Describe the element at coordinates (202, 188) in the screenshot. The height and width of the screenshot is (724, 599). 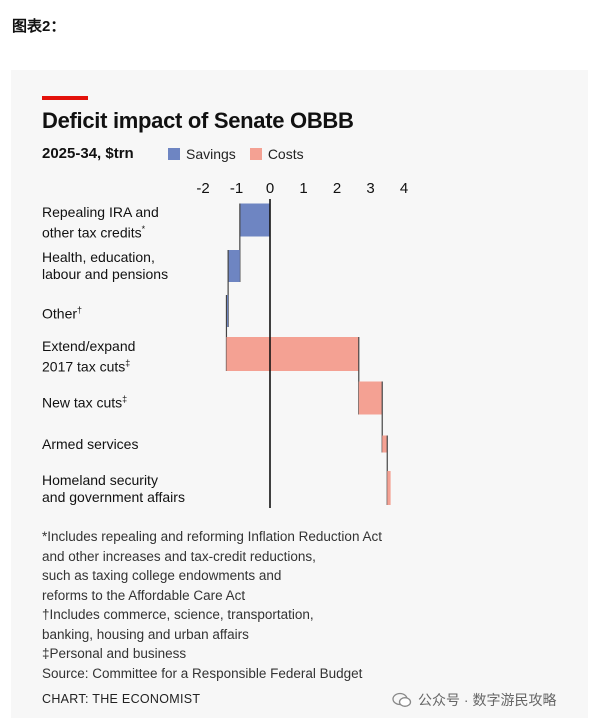
I see `x-tick-label: -2` at that location.